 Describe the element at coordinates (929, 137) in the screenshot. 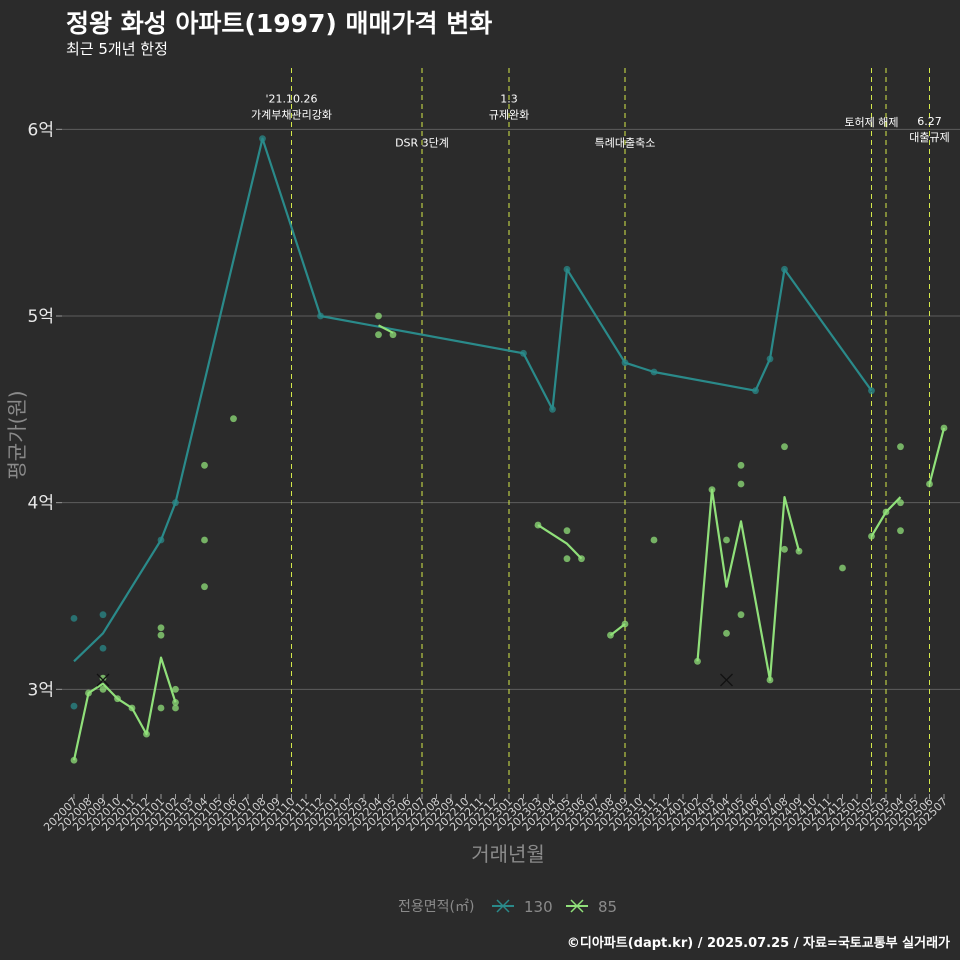

I see `event-label: 대출규제` at that location.